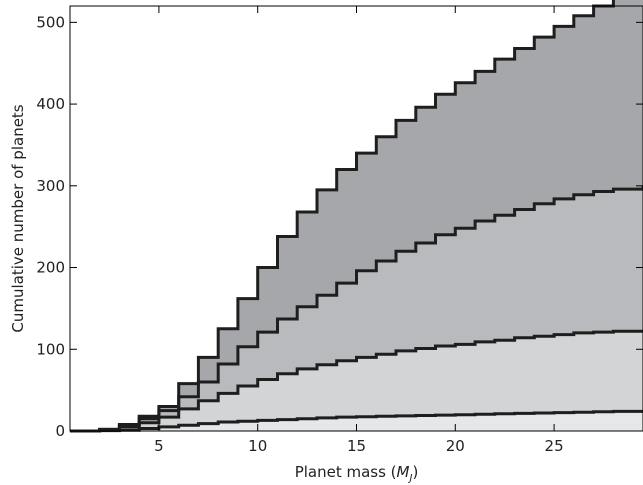 The width and height of the screenshot is (643, 485). What do you see at coordinates (356, 446) in the screenshot?
I see `x-tick-label: 15` at bounding box center [356, 446].